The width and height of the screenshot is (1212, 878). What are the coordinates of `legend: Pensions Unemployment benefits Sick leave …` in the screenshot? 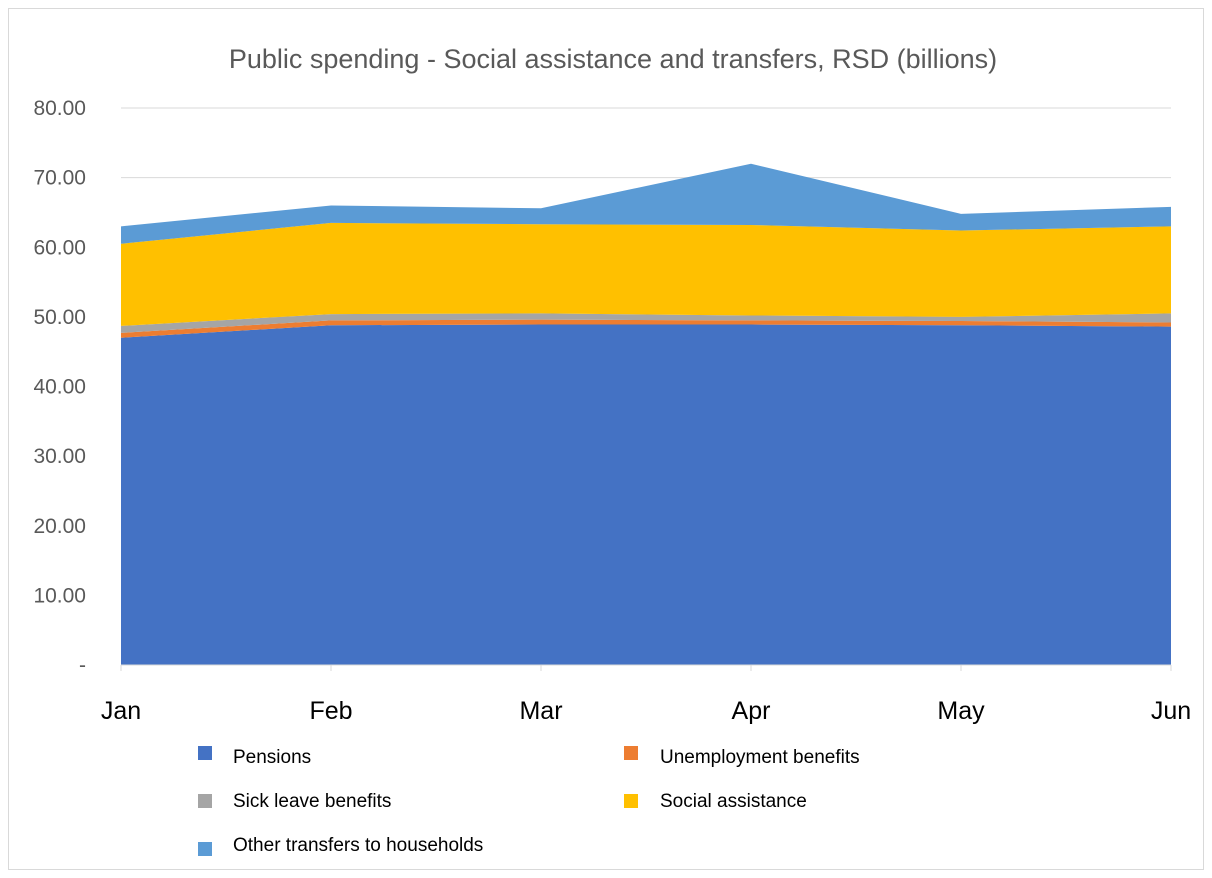 It's located at (529, 801).